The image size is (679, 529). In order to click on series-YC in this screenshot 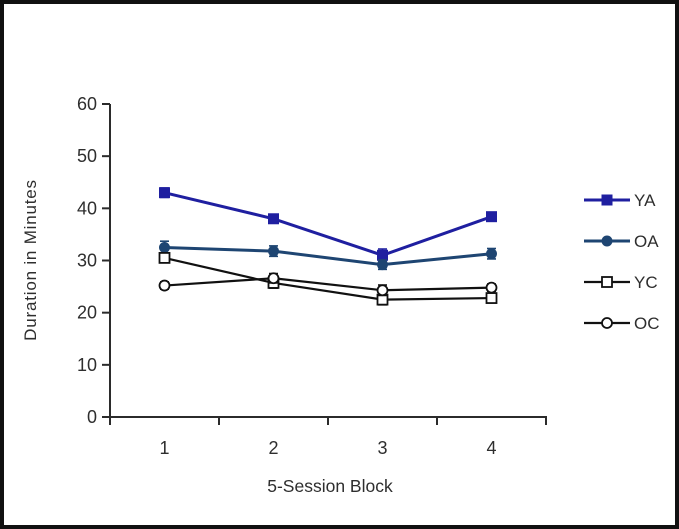, I will do `click(328, 278)`.